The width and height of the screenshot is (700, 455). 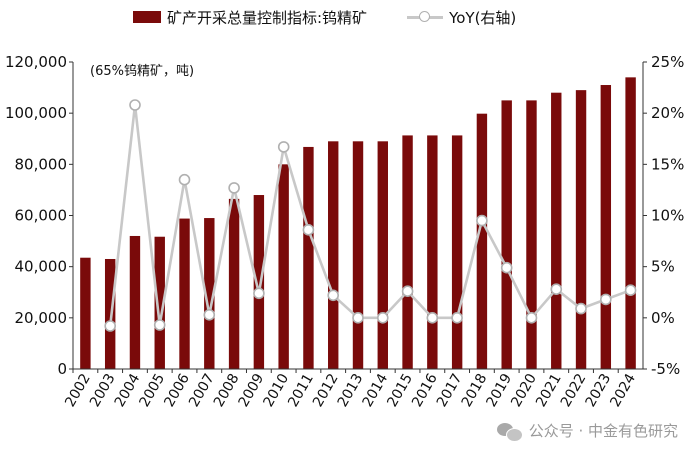 What do you see at coordinates (36, 113) in the screenshot?
I see `left-tick-label: 100,000` at bounding box center [36, 113].